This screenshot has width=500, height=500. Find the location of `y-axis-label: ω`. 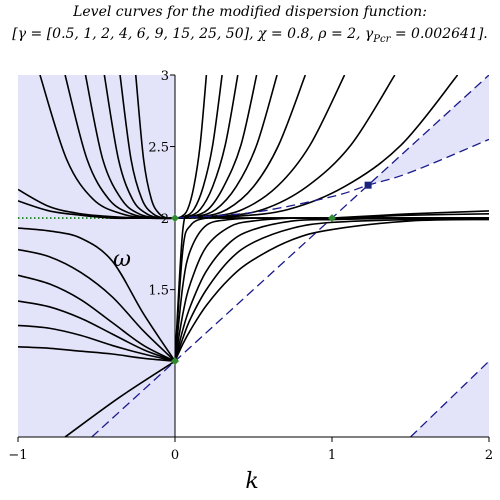

y-axis-label: ω is located at coordinates (122, 259).